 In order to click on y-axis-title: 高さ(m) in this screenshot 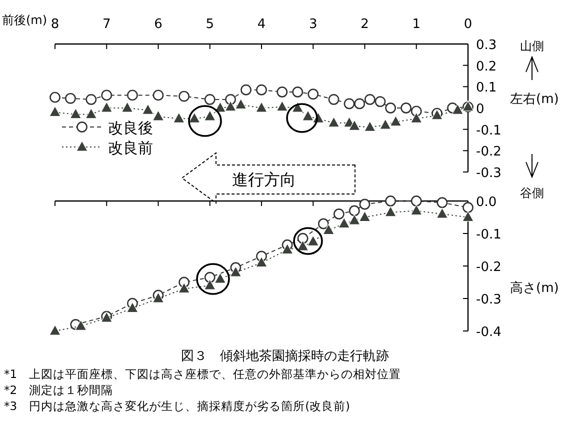, I will do `click(534, 288)`.